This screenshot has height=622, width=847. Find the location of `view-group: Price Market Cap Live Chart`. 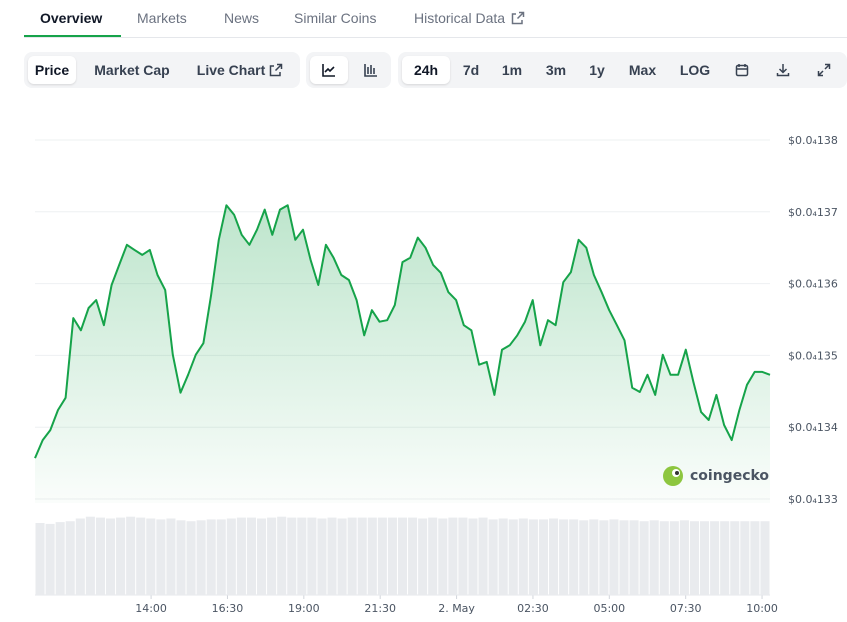

view-group: Price Market Cap Live Chart is located at coordinates (162, 70).